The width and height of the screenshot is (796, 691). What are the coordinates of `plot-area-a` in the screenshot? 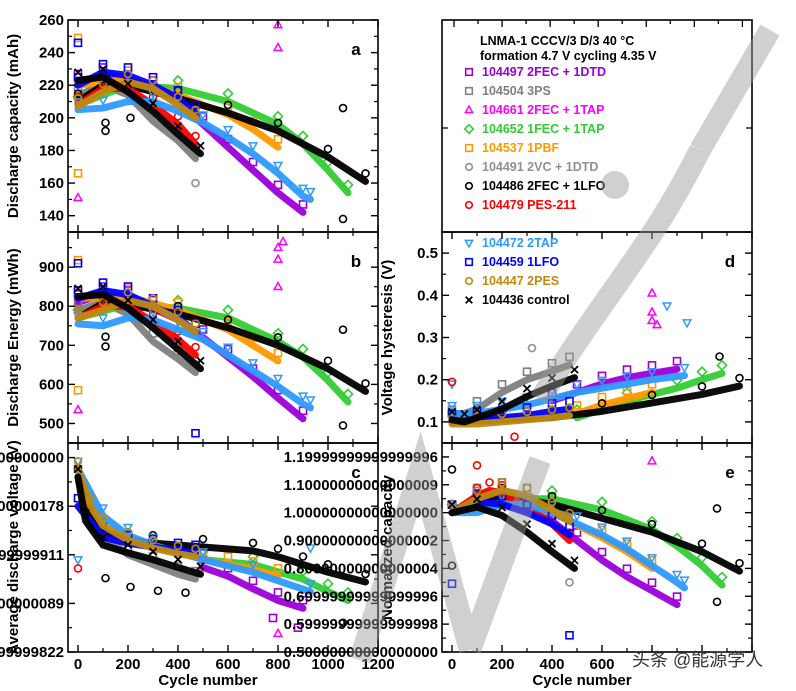 It's located at (221, 122).